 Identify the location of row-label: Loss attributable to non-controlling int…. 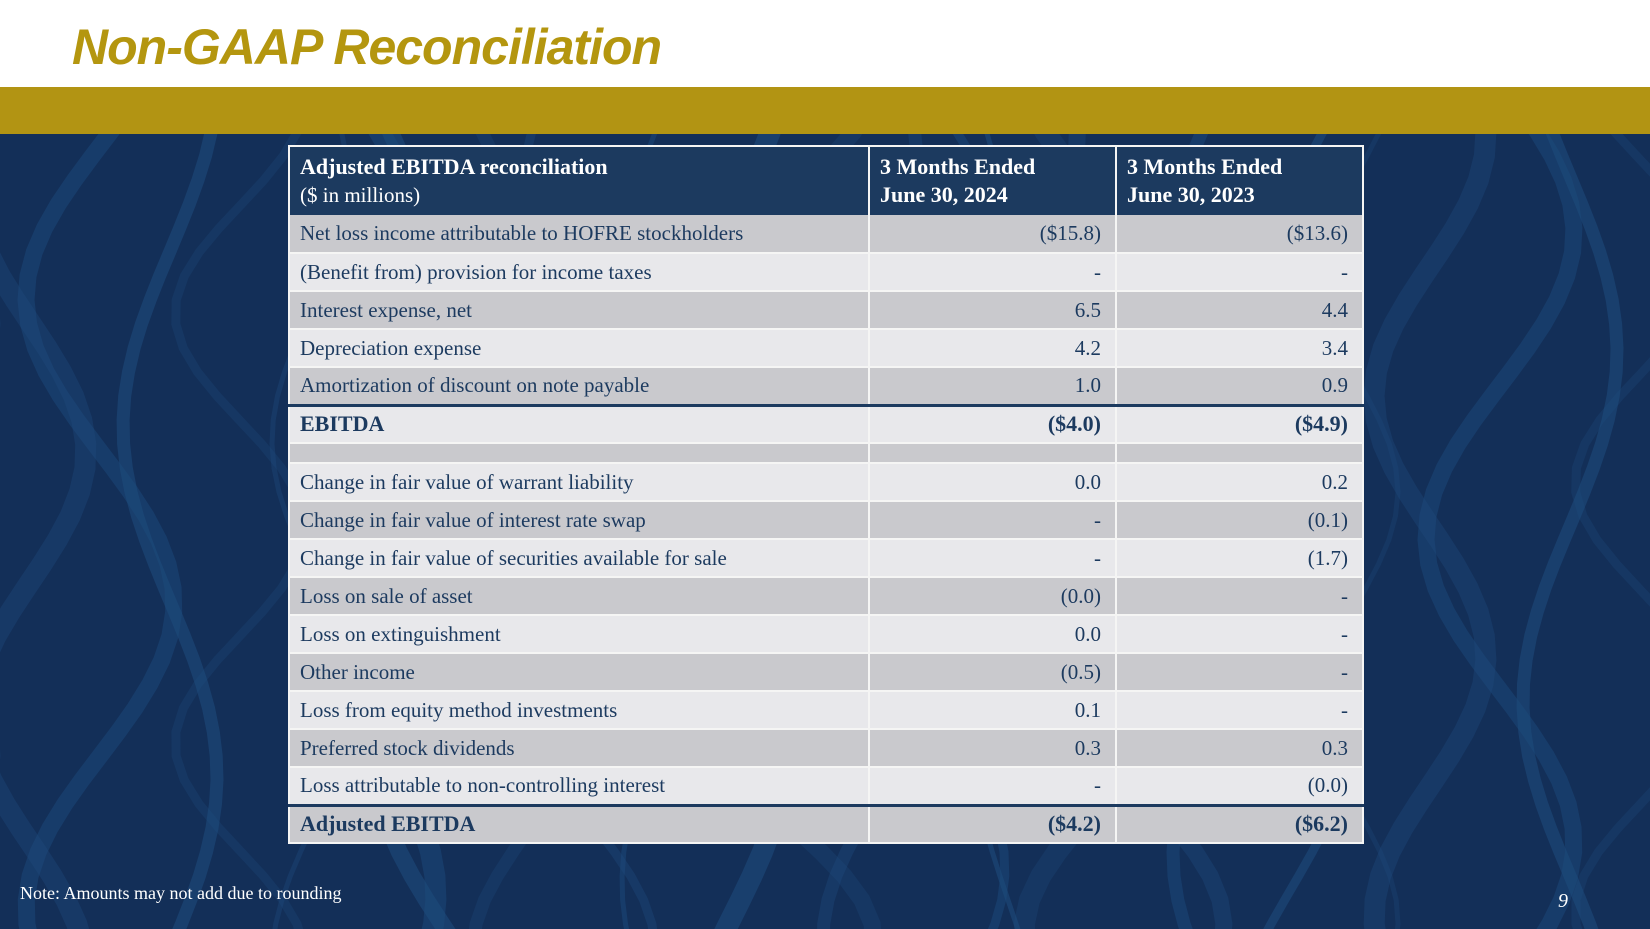
(579, 786).